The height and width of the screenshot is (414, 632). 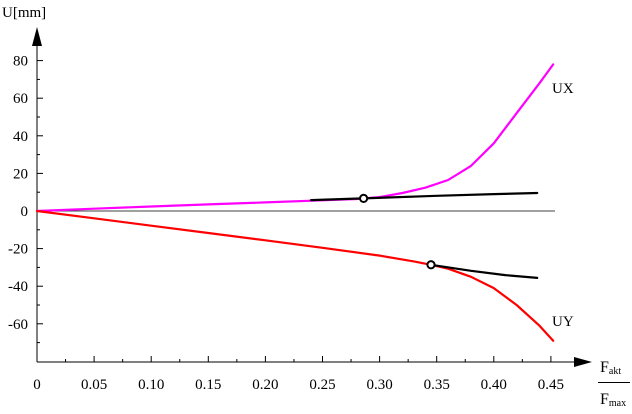 I want to click on x-axis-label: Fakt Fmax, so click(x=615, y=384).